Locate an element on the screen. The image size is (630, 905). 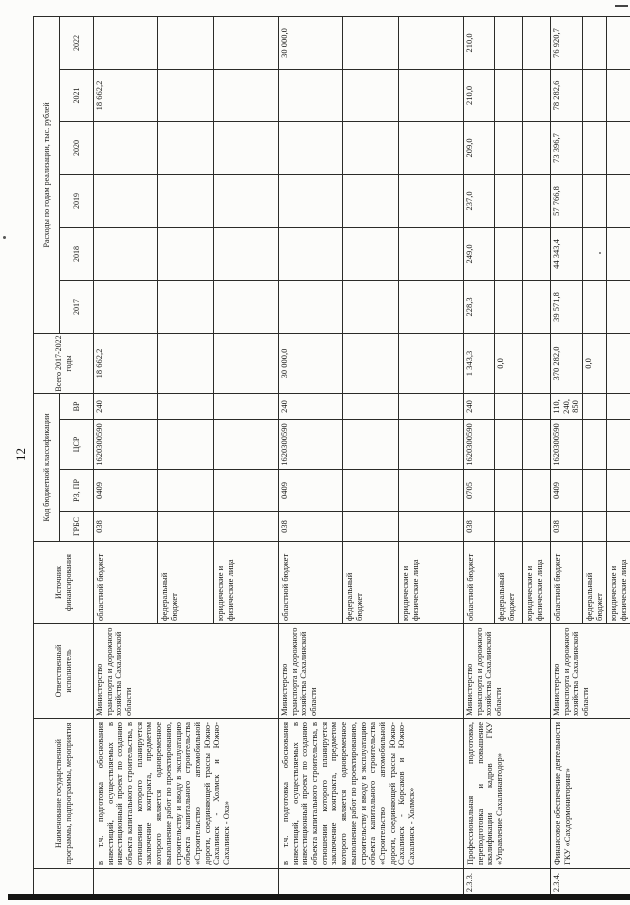
header-year-2017: 2017 is located at coordinates (76, 307).